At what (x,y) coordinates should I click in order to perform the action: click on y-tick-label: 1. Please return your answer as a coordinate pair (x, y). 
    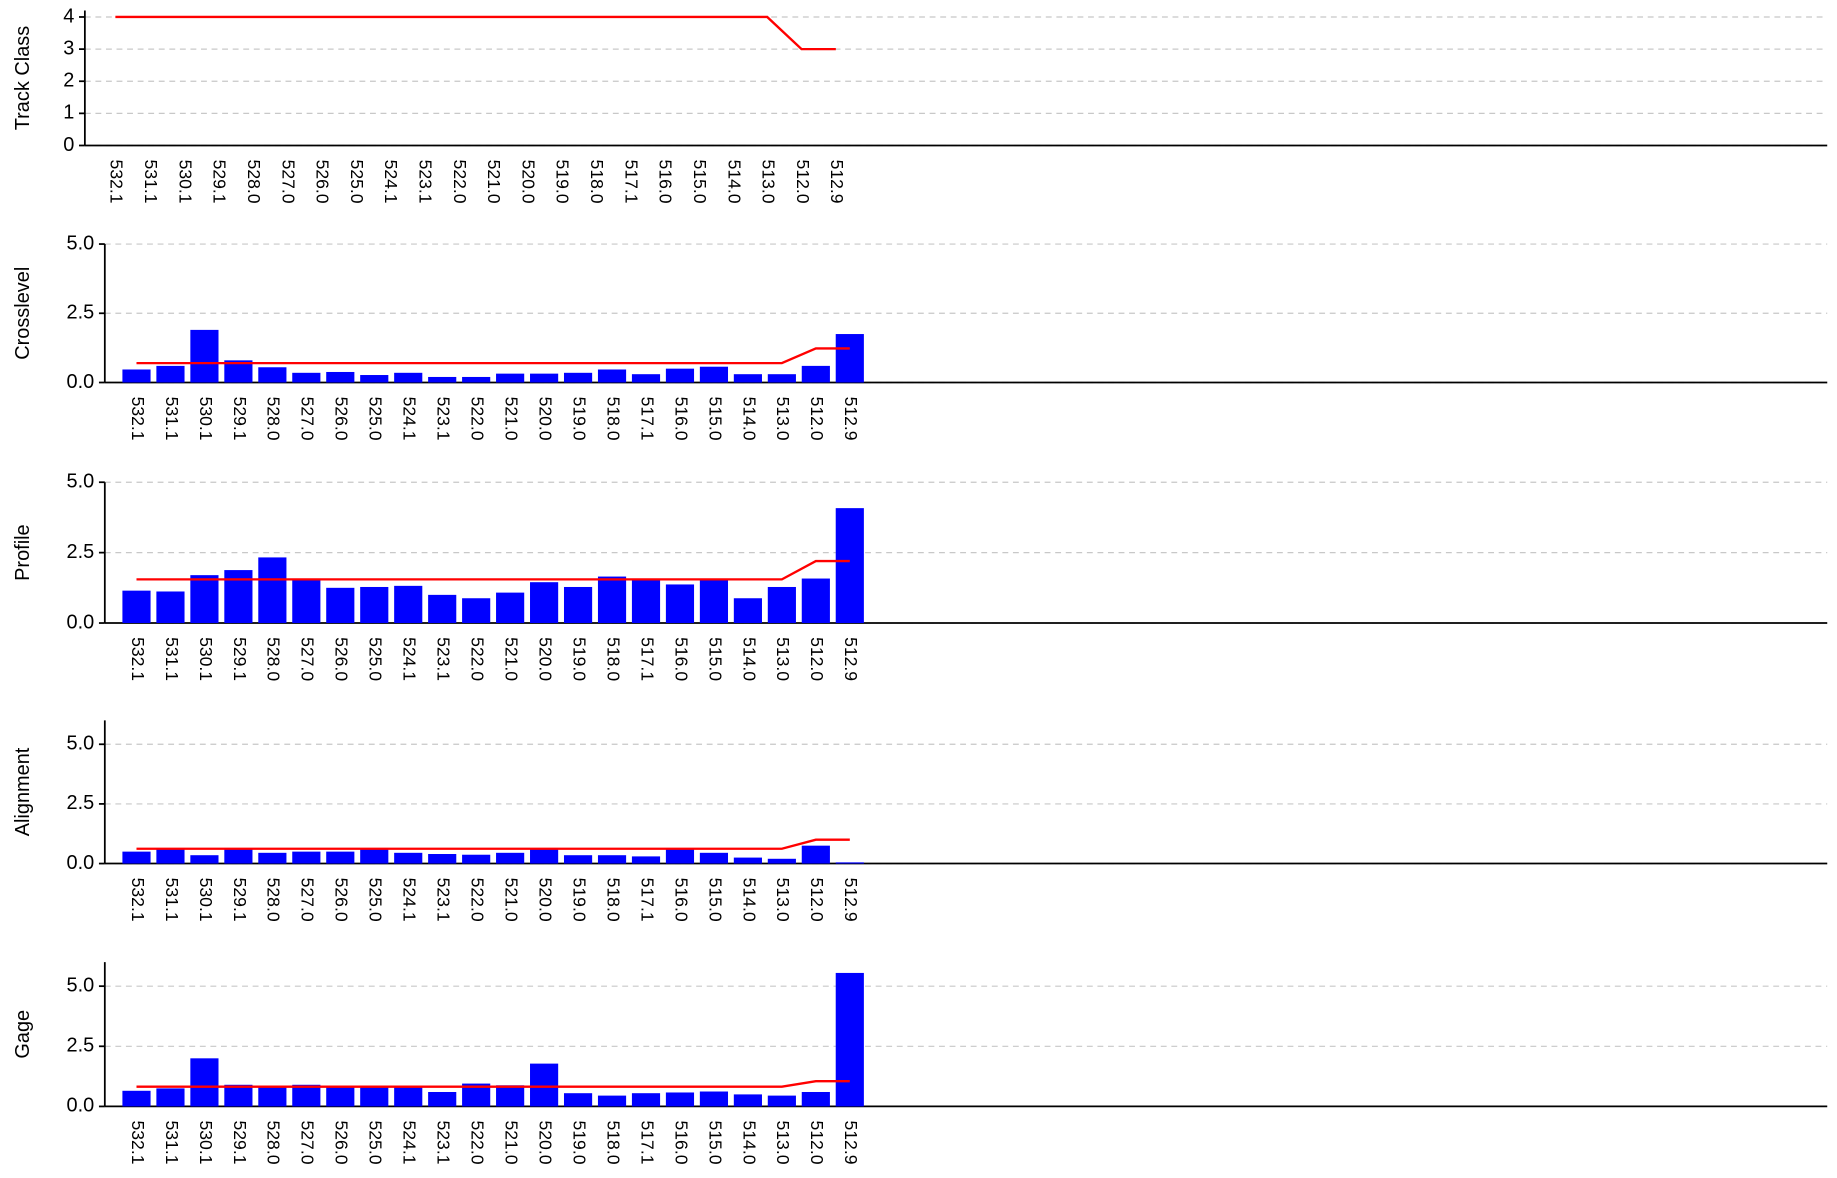
    Looking at the image, I should click on (68, 113).